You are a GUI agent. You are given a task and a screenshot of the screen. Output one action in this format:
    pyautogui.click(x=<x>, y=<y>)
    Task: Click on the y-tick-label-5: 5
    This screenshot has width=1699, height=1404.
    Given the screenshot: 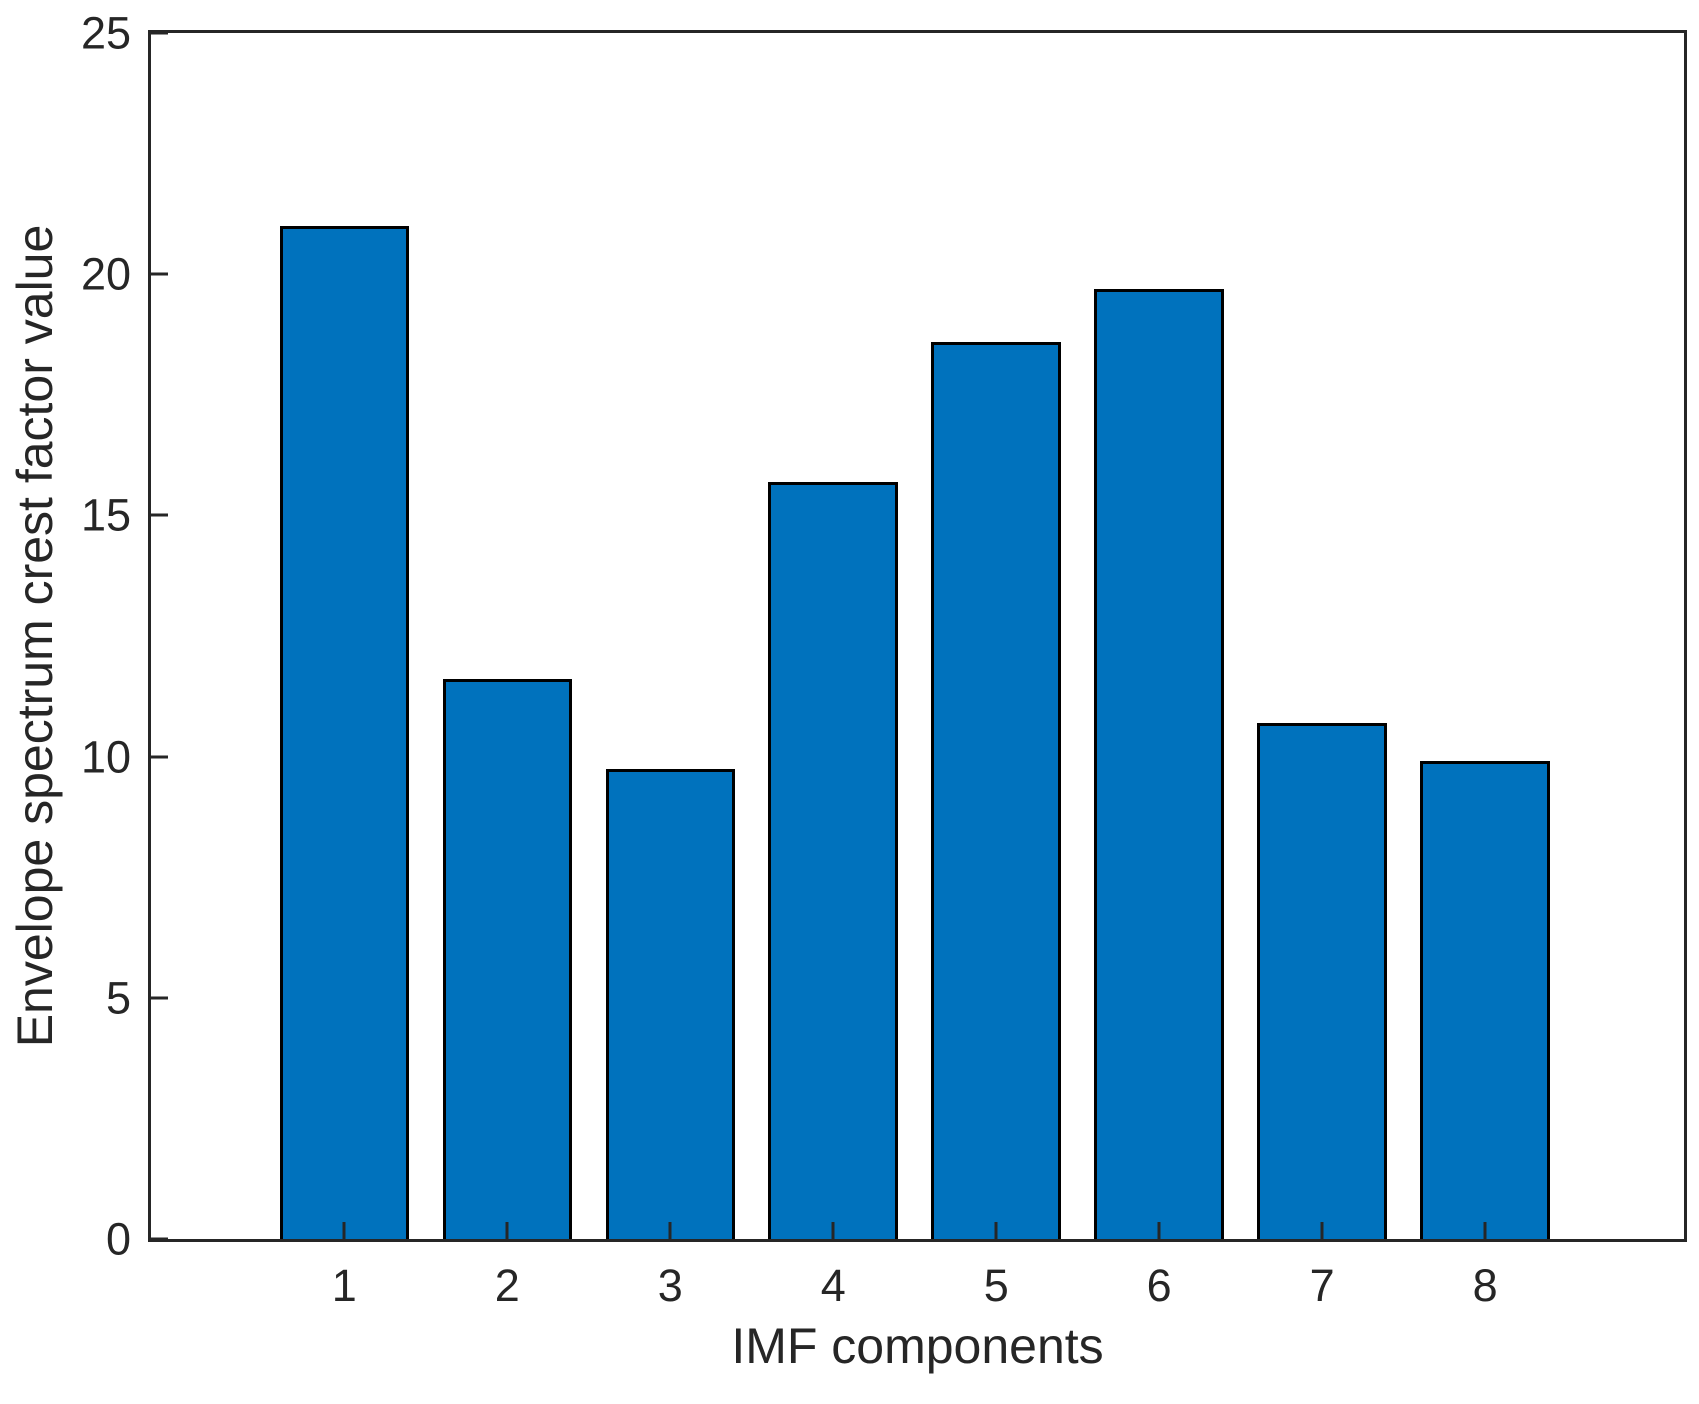 What is the action you would take?
    pyautogui.click(x=118, y=998)
    